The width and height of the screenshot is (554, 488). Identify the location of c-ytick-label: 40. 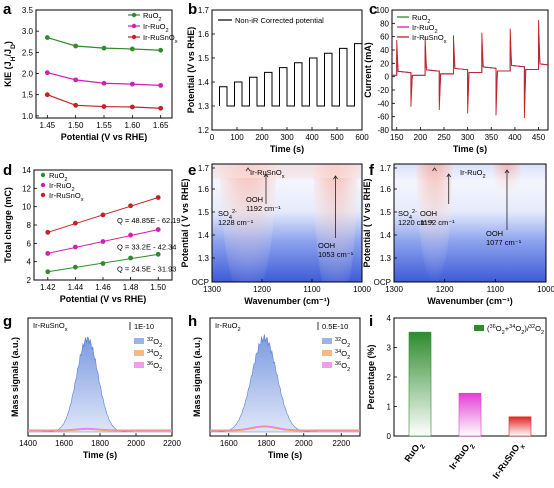
(384, 50).